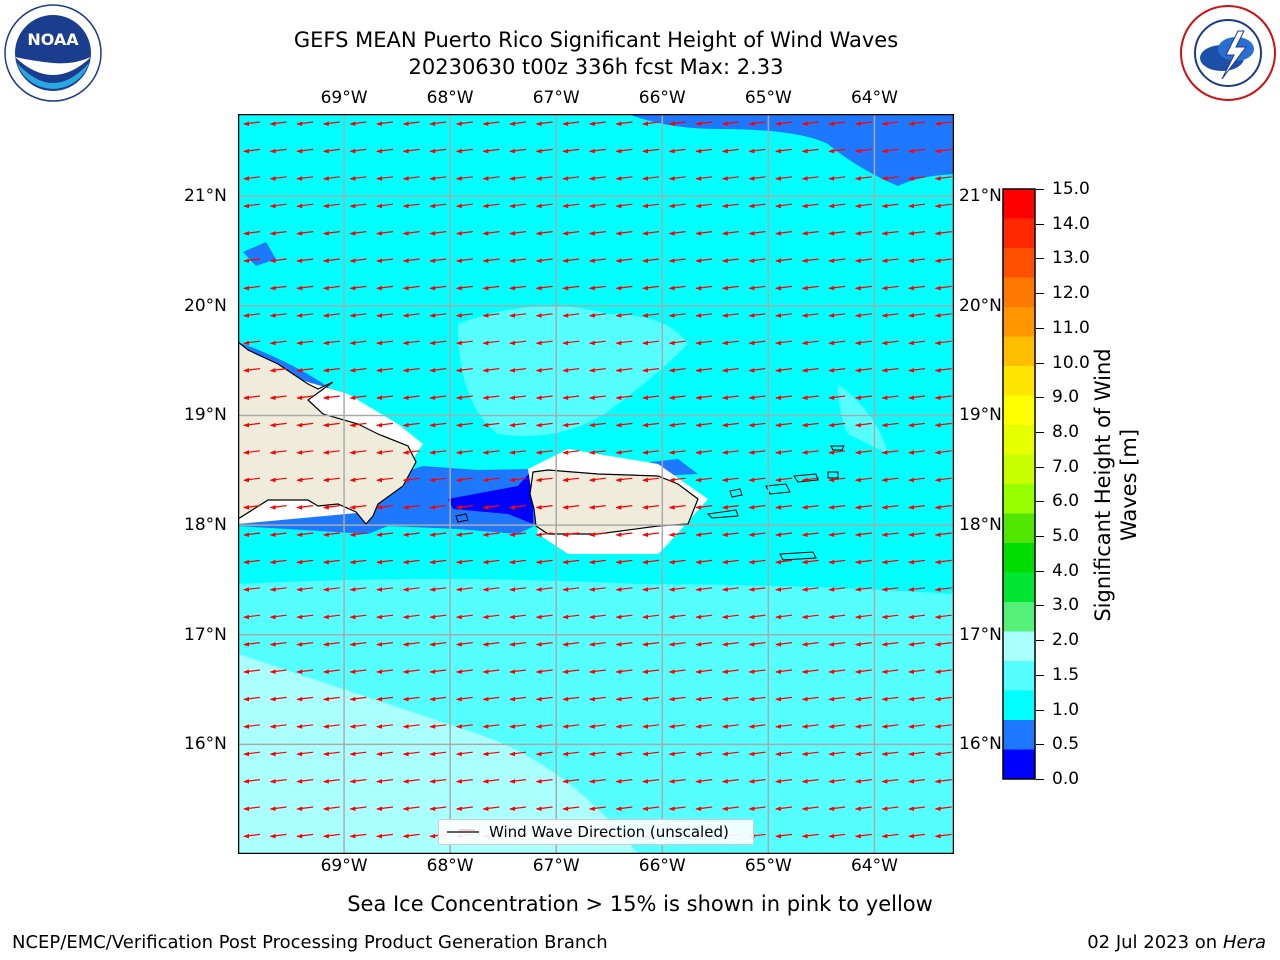 Image resolution: width=1280 pixels, height=960 pixels. What do you see at coordinates (1040, 294) in the screenshot?
I see `colorbar-tick-mark` at bounding box center [1040, 294].